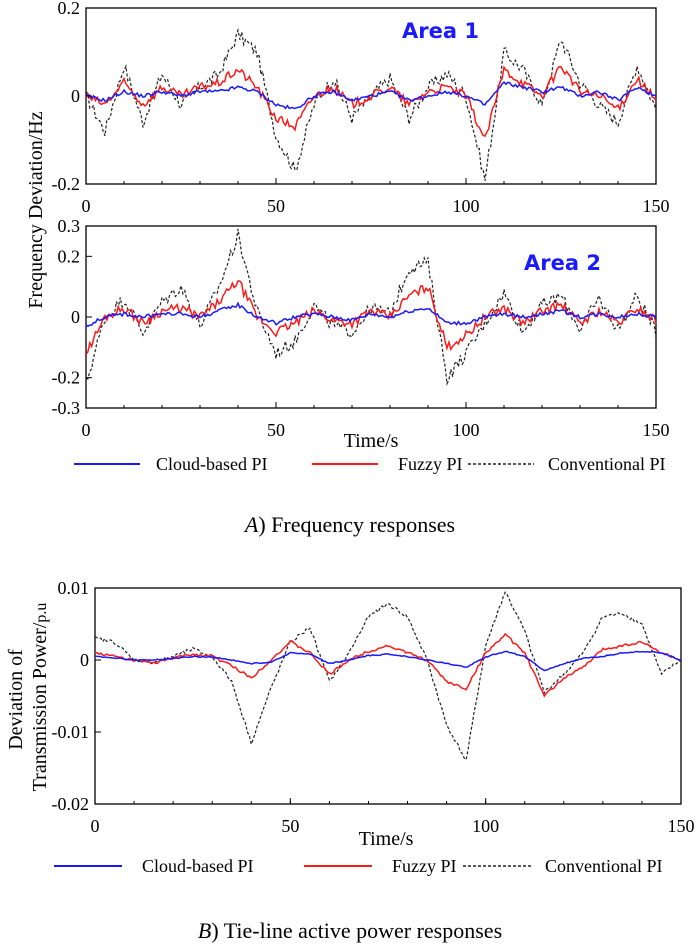  What do you see at coordinates (16, 699) in the screenshot?
I see `tieline-ylabel-line1: Deviation of` at bounding box center [16, 699].